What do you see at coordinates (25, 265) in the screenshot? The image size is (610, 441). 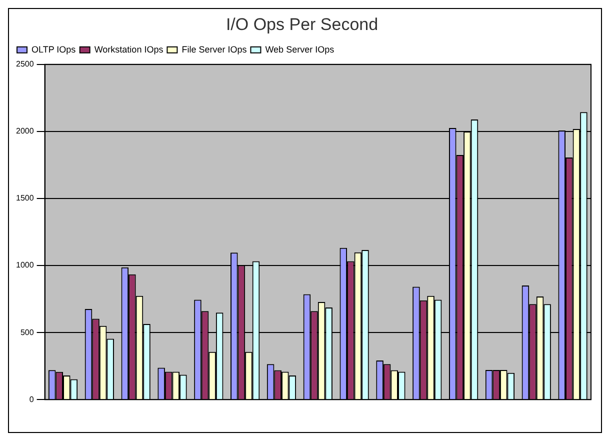 I see `y-tick-label: 1000` at bounding box center [25, 265].